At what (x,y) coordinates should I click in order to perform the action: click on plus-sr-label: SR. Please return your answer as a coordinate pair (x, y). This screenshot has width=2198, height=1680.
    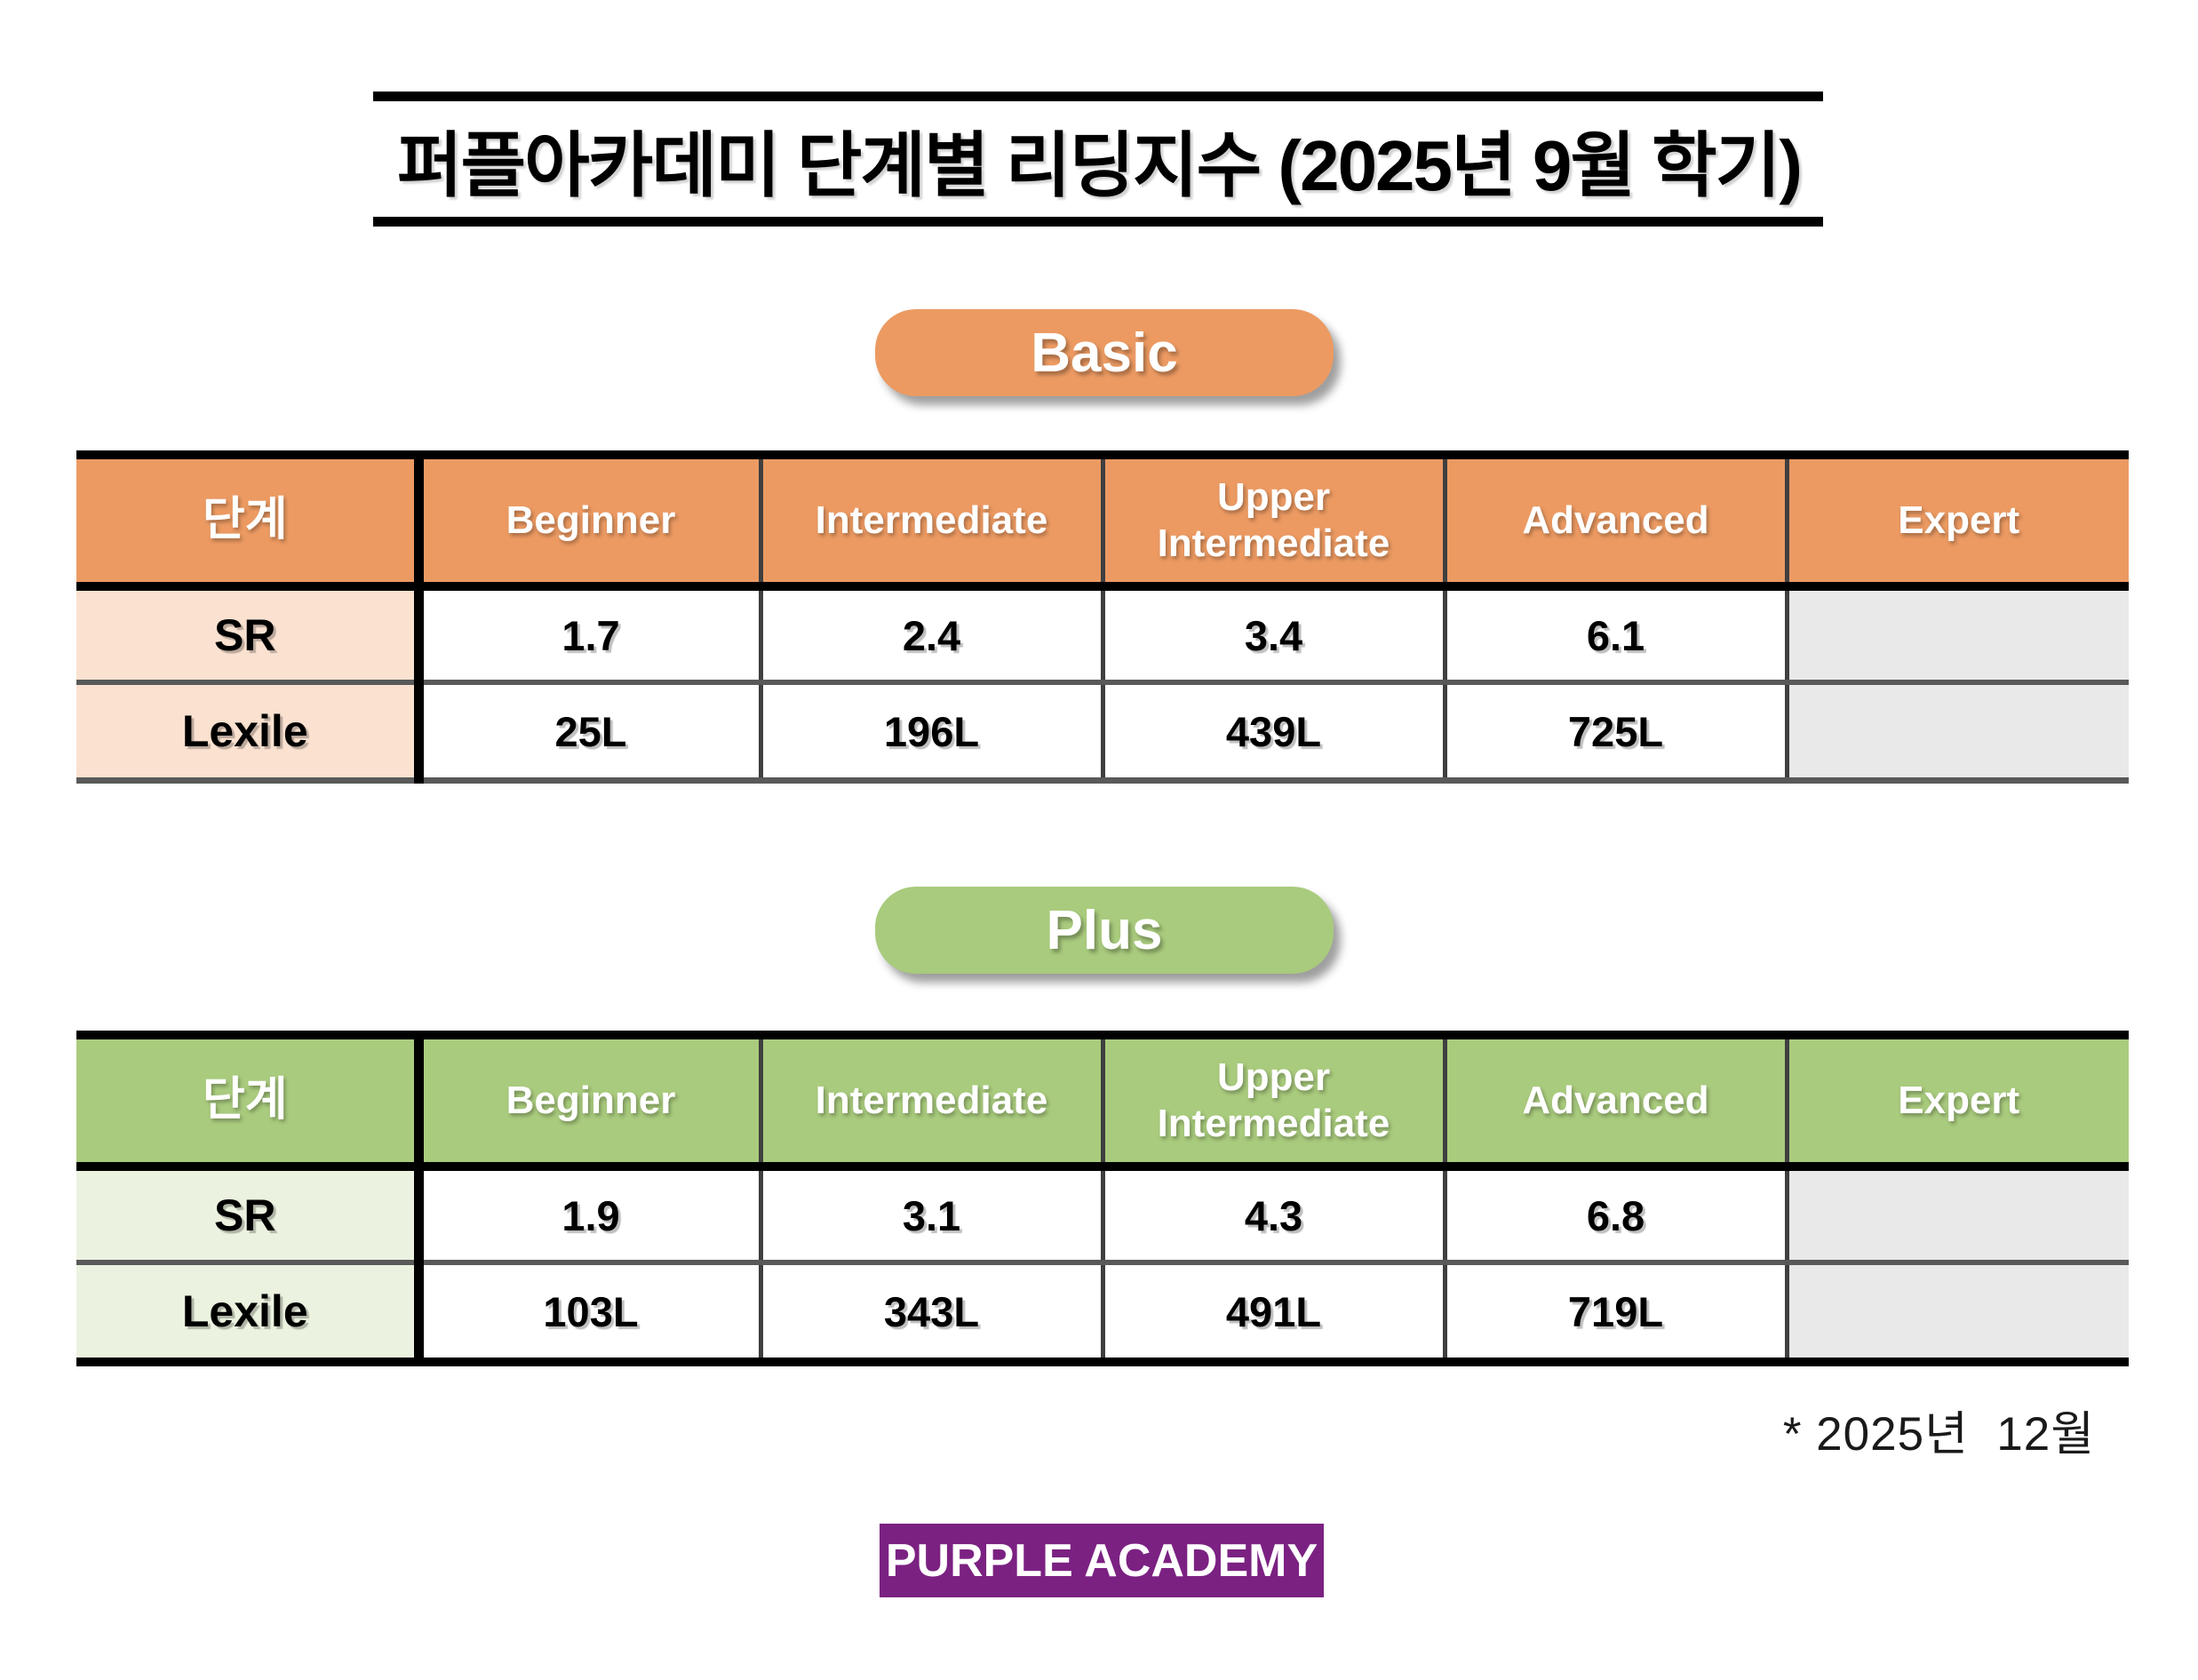
    Looking at the image, I should click on (247, 1215).